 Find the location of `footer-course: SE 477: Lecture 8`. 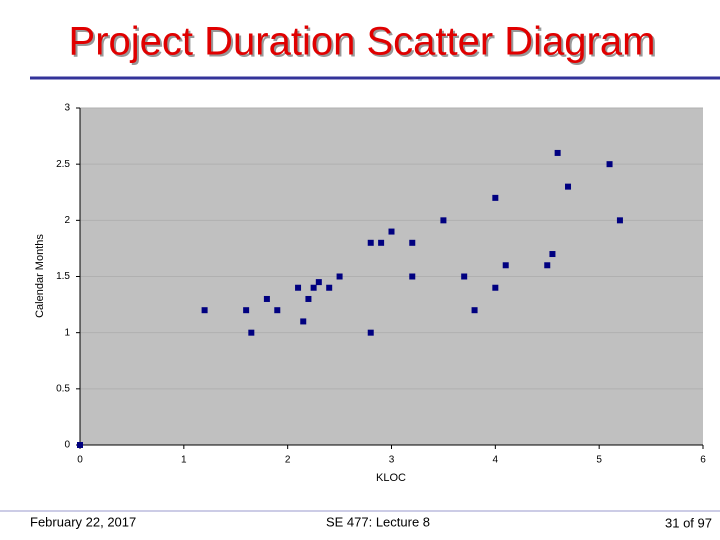

footer-course: SE 477: Lecture 8 is located at coordinates (378, 521).